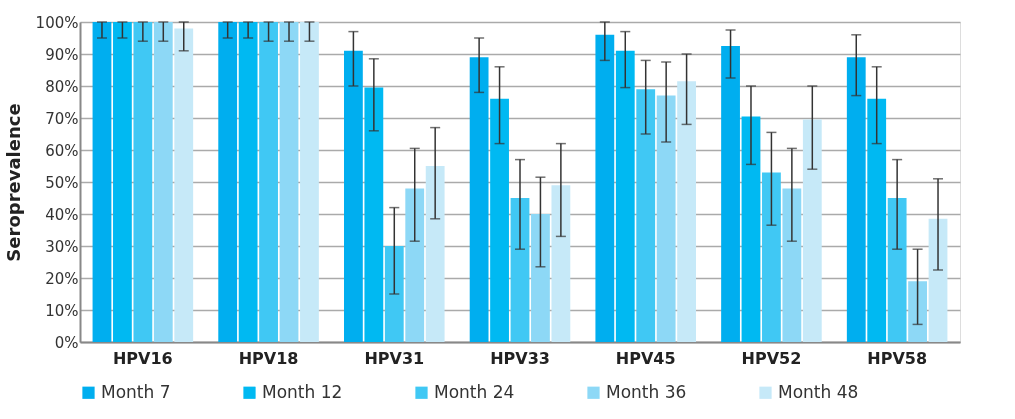 This screenshot has height=419, width=1015. I want to click on y-tick-label: 20%, so click(62, 278).